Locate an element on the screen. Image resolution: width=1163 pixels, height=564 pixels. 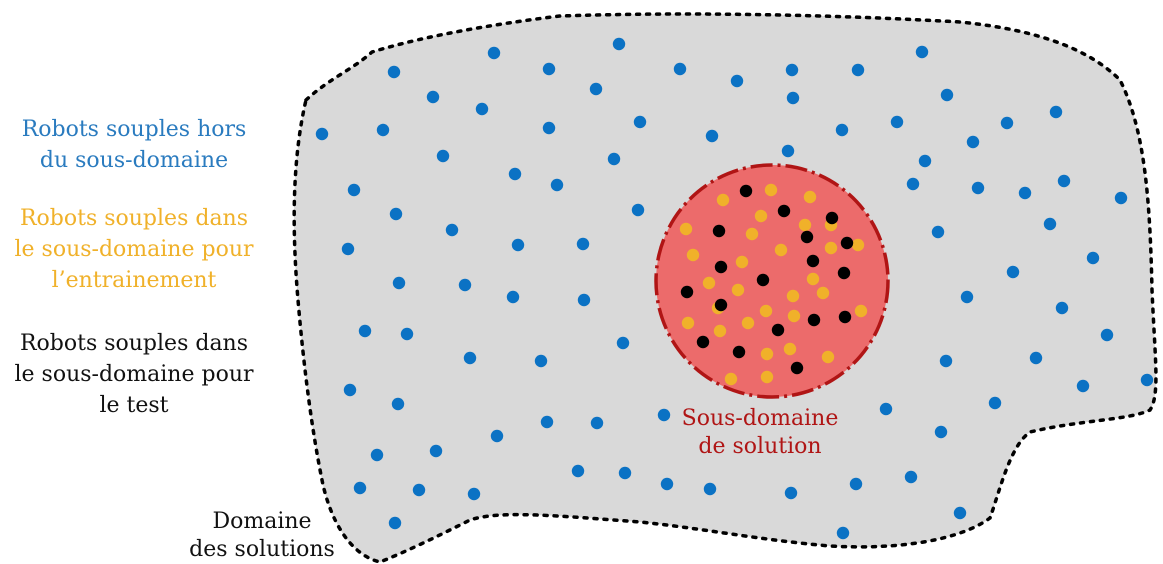
legend-test-line: le test is located at coordinates (134, 405).